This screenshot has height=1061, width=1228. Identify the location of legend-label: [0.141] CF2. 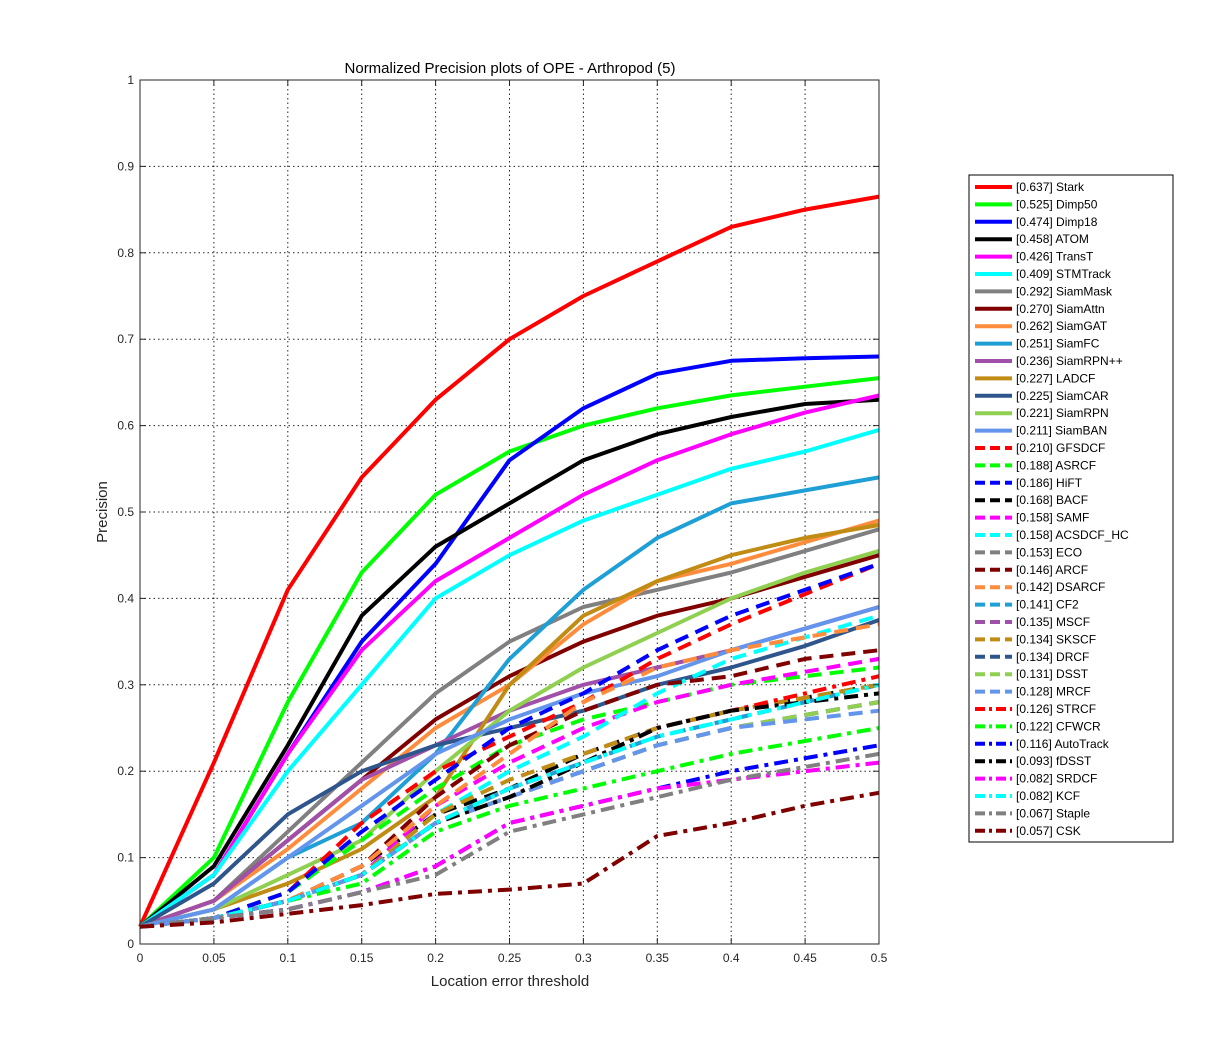
(1047, 605).